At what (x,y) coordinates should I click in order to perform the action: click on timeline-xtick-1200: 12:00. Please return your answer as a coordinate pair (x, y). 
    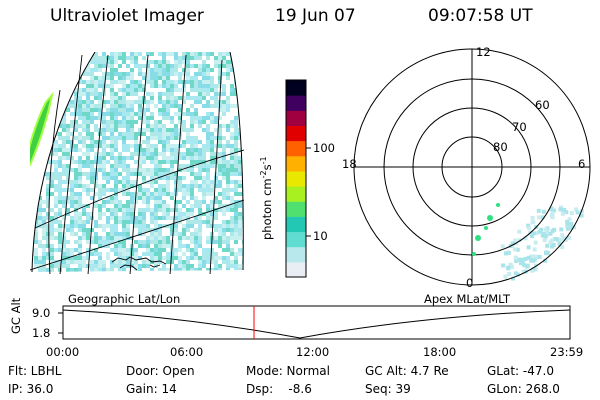
    Looking at the image, I should click on (313, 352).